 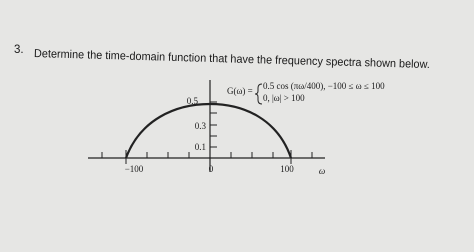 What do you see at coordinates (322, 171) in the screenshot?
I see `x-axis-label: ω` at bounding box center [322, 171].